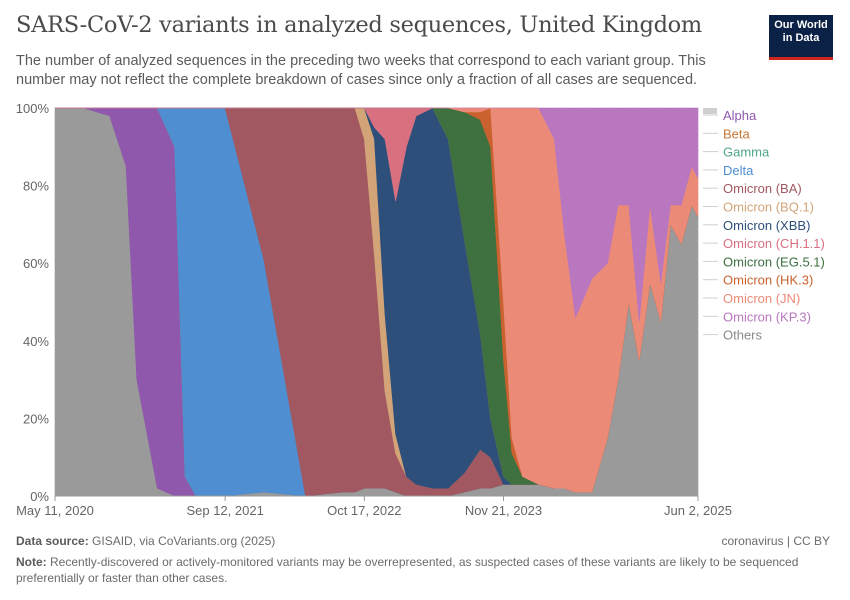  I want to click on logo-line-2: in Data, so click(801, 38).